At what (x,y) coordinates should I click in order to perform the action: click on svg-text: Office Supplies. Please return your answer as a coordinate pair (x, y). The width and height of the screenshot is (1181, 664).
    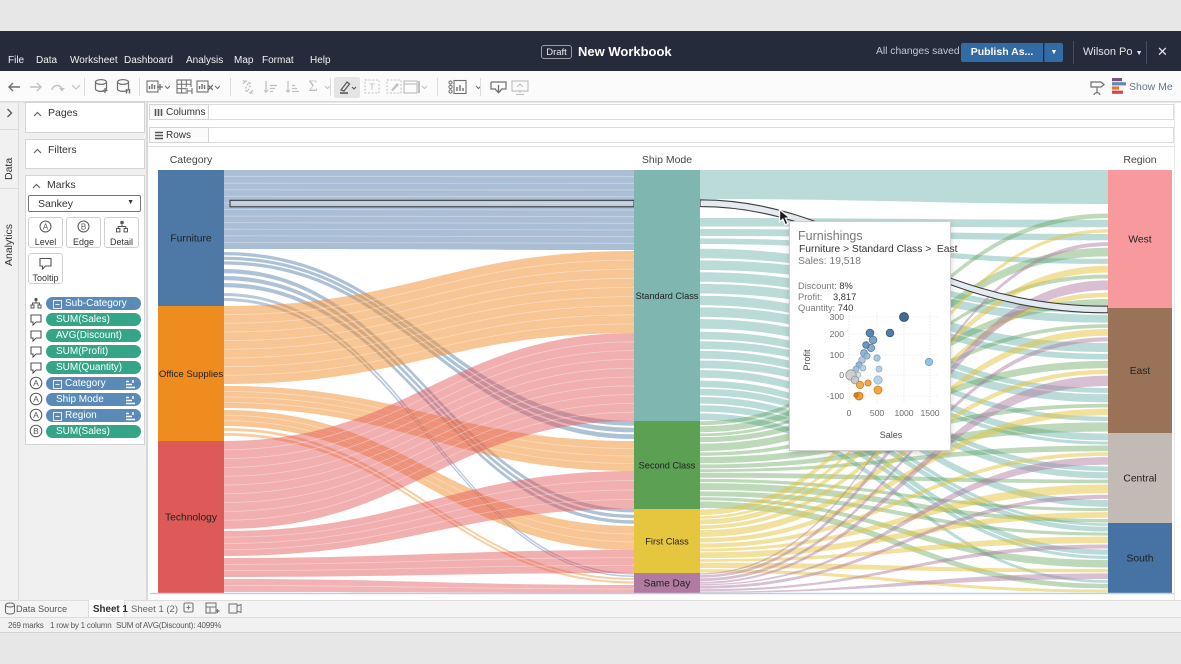
    Looking at the image, I should click on (191, 374).